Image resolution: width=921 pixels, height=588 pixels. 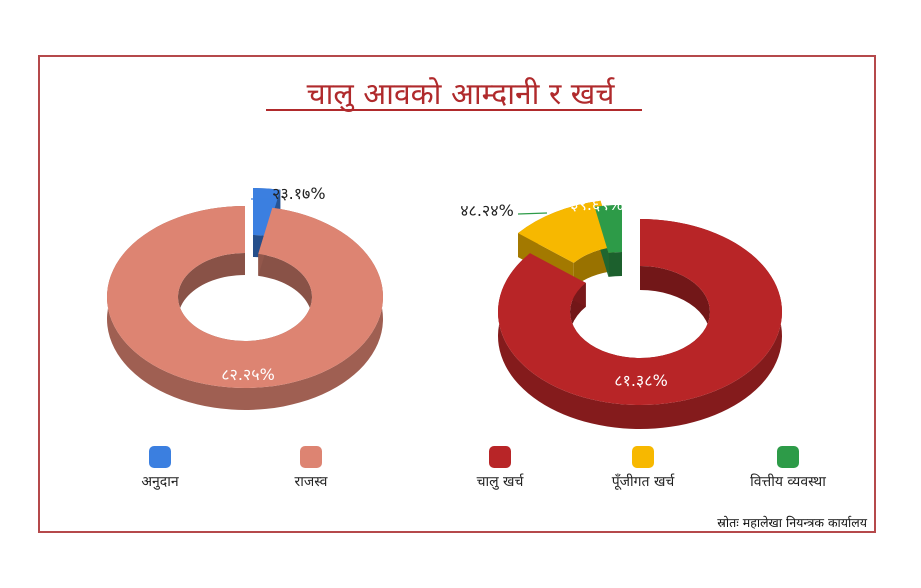 I want to click on legend-label: पूँजीगत खर्च, so click(x=643, y=482).